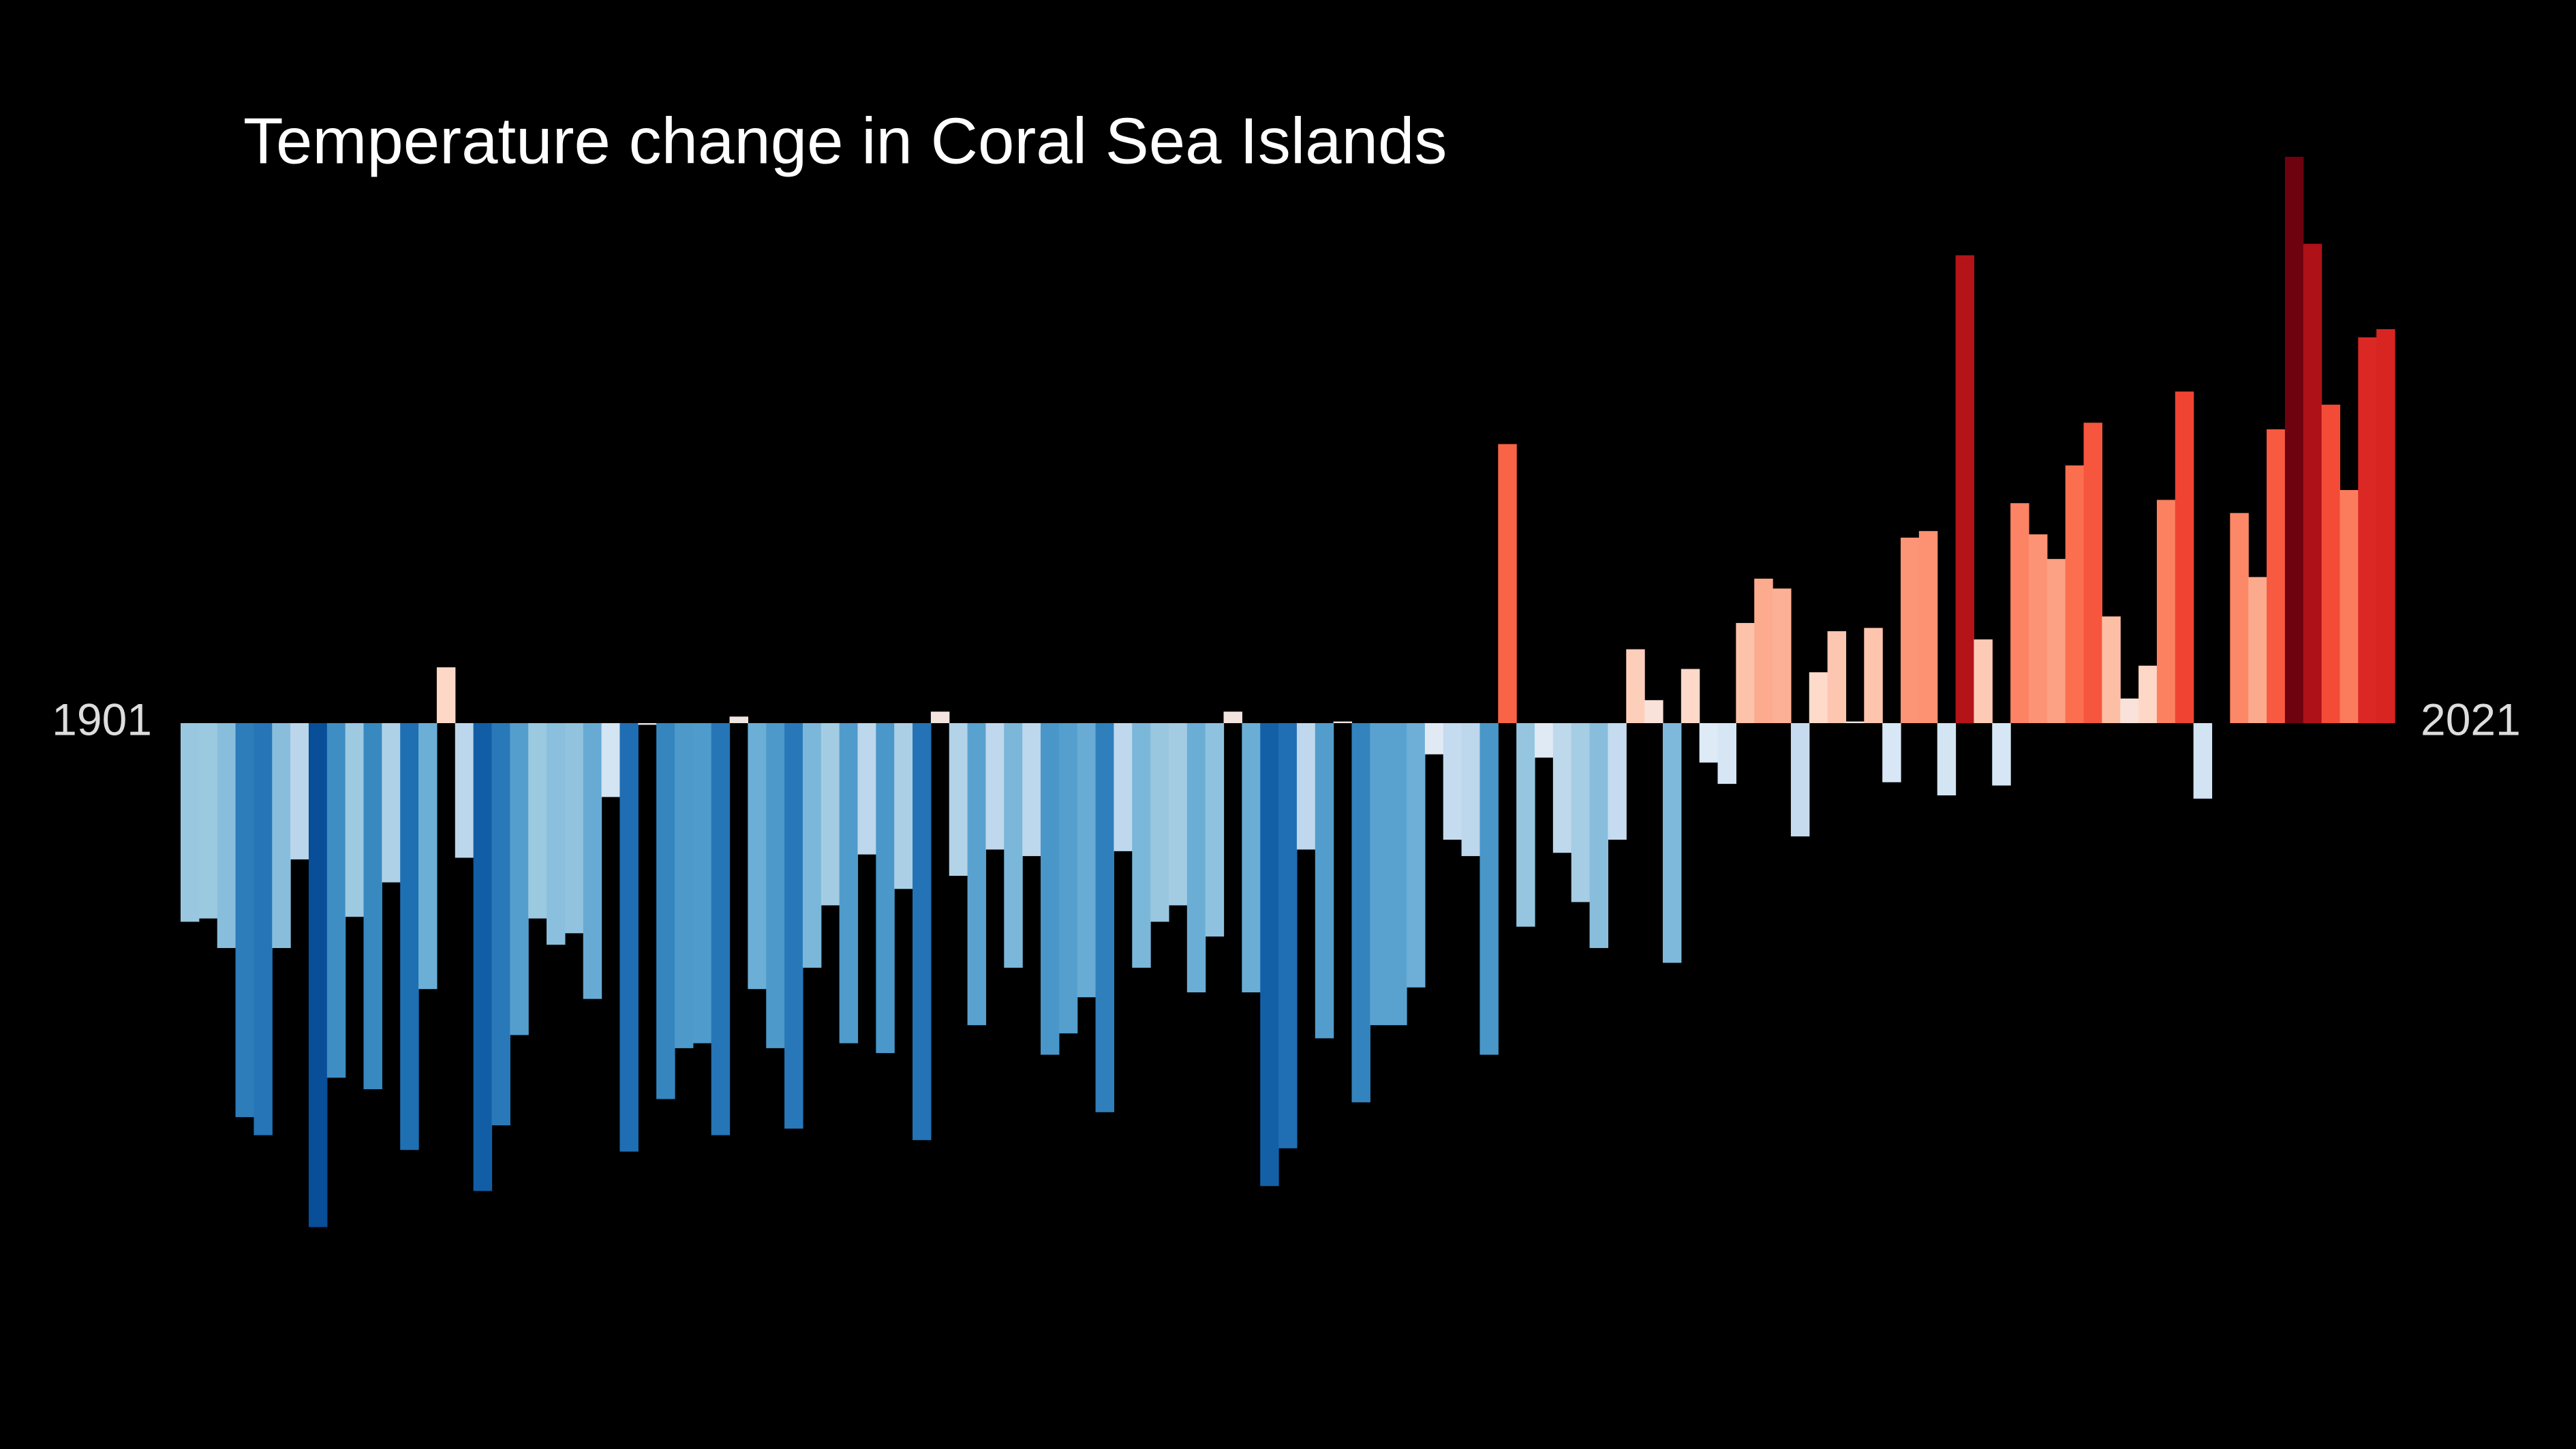 The width and height of the screenshot is (2576, 1449). I want to click on chart-title: Temperature change in Coral Sea Islands, so click(845, 140).